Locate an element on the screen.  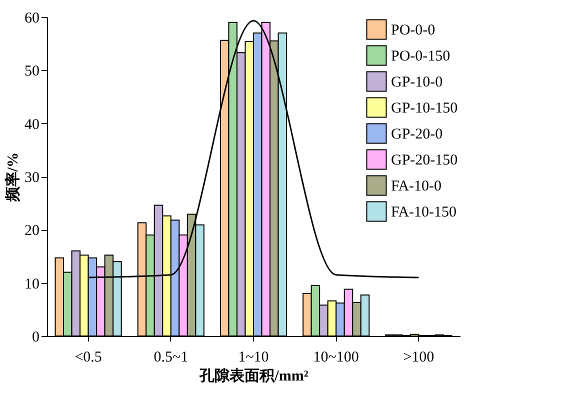
legend-label: GP-10-150 is located at coordinates (424, 108).